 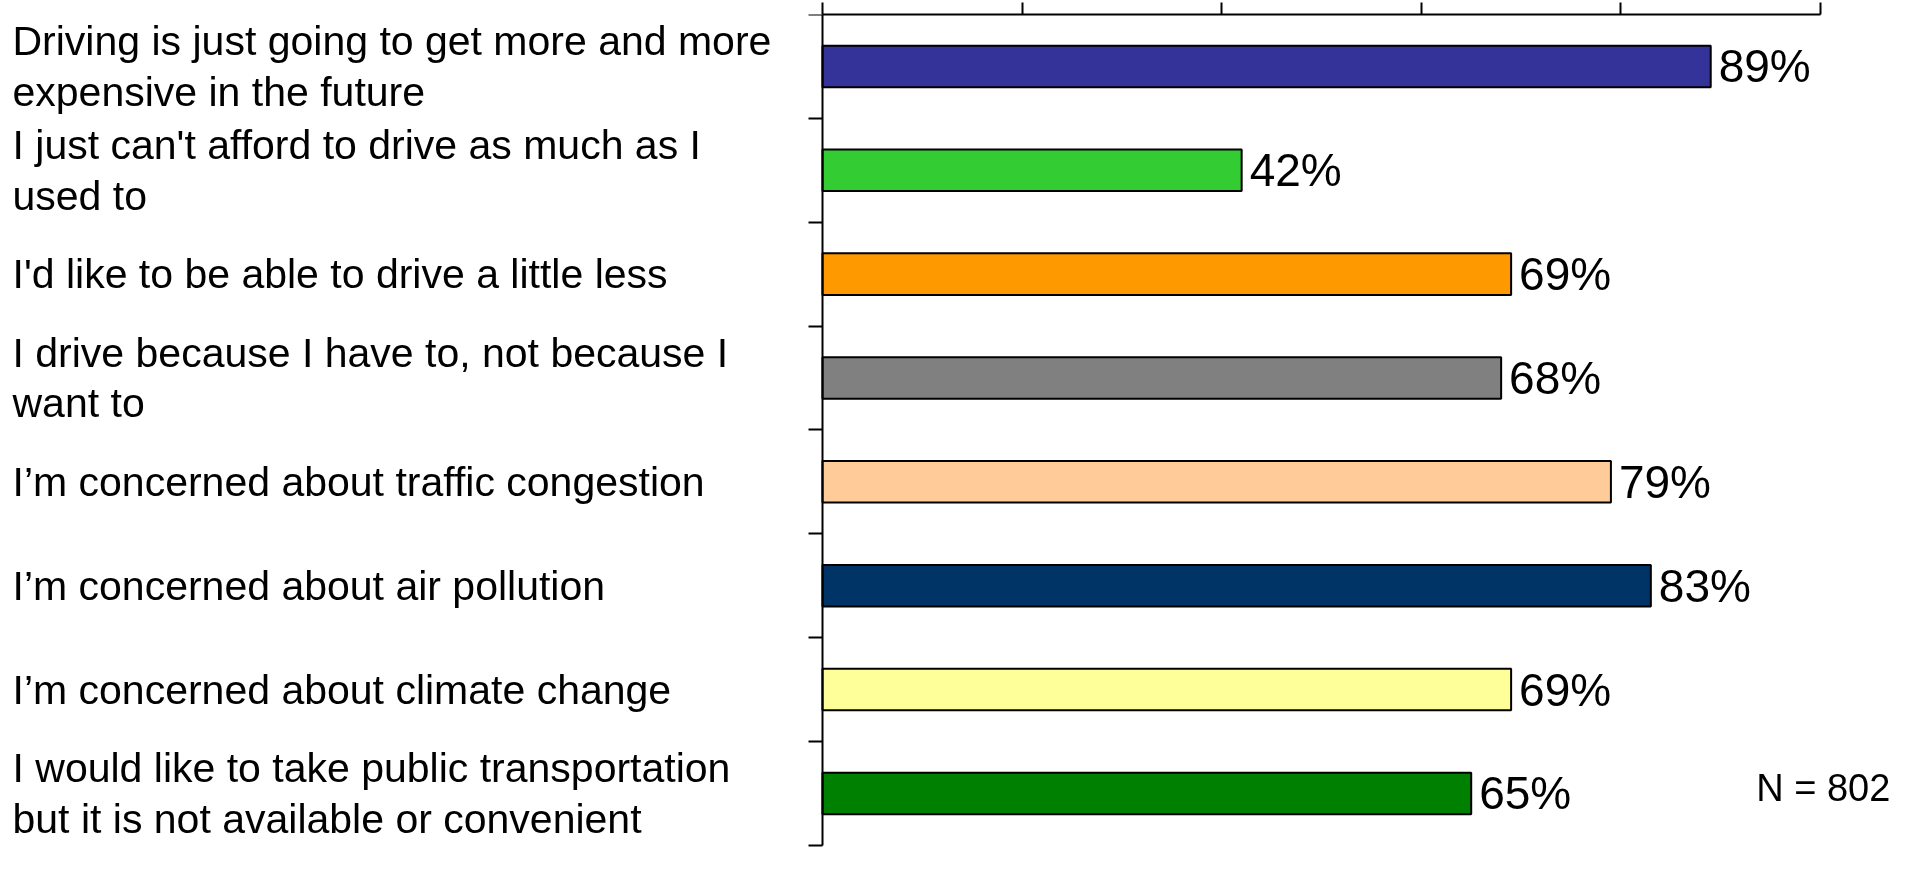 I want to click on data-label: 65%, so click(x=1525, y=793).